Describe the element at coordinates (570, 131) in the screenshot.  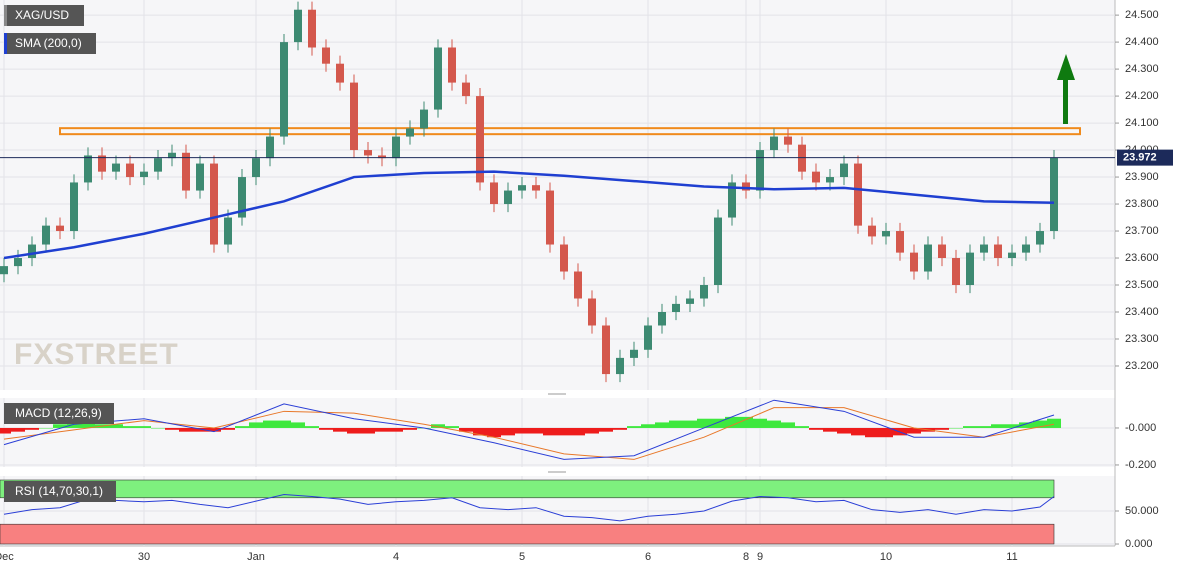
I see `resistance-band` at that location.